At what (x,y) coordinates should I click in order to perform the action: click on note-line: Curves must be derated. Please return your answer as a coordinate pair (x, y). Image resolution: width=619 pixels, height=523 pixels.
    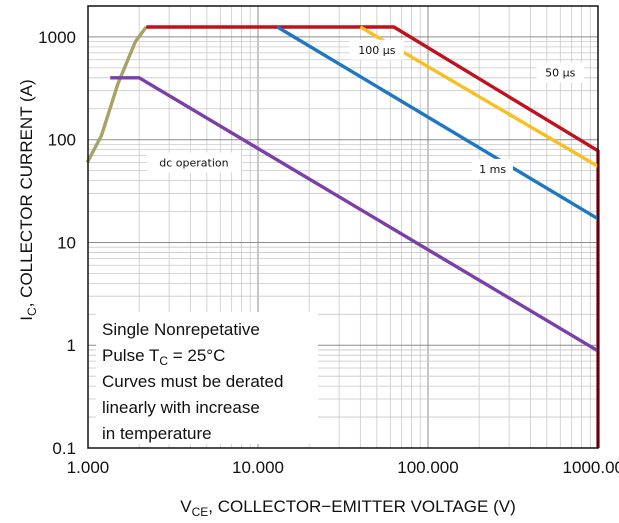
    Looking at the image, I should click on (192, 381).